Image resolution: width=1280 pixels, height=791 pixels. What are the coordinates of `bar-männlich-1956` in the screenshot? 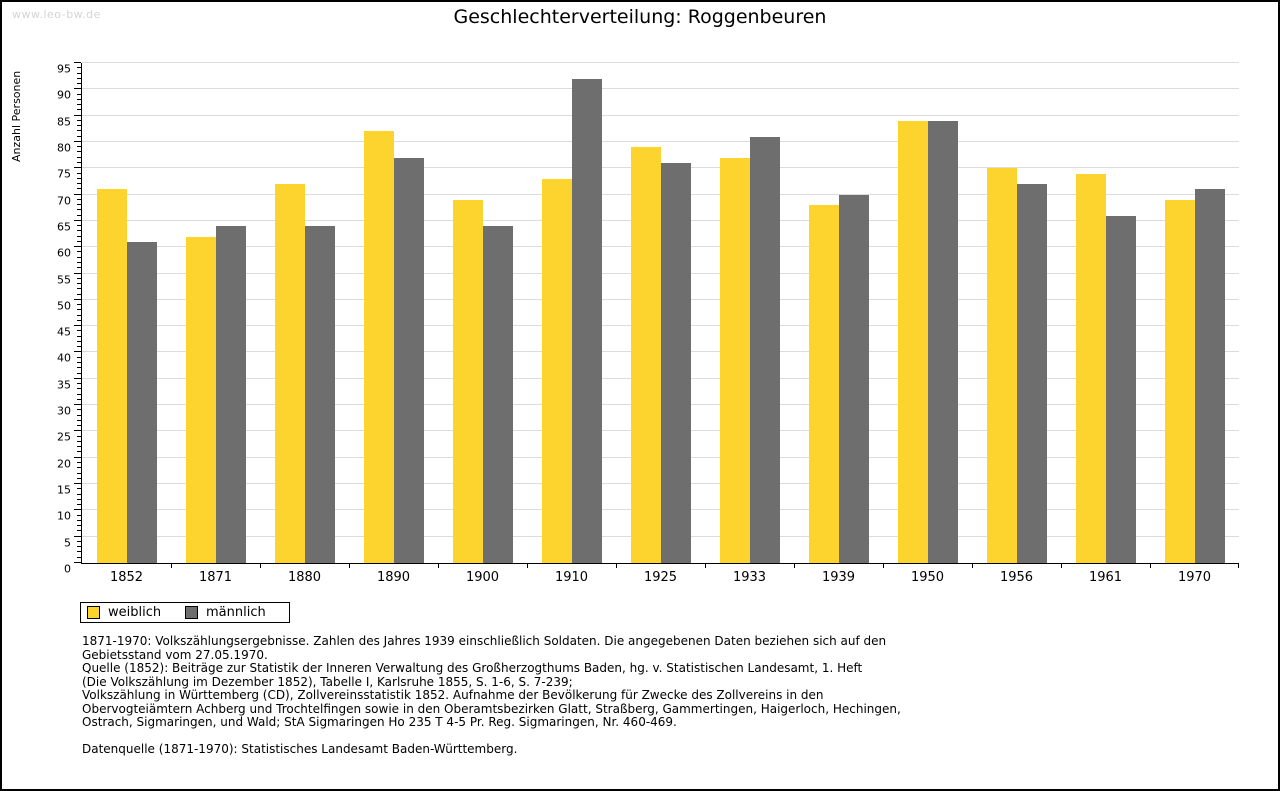 It's located at (1031, 373).